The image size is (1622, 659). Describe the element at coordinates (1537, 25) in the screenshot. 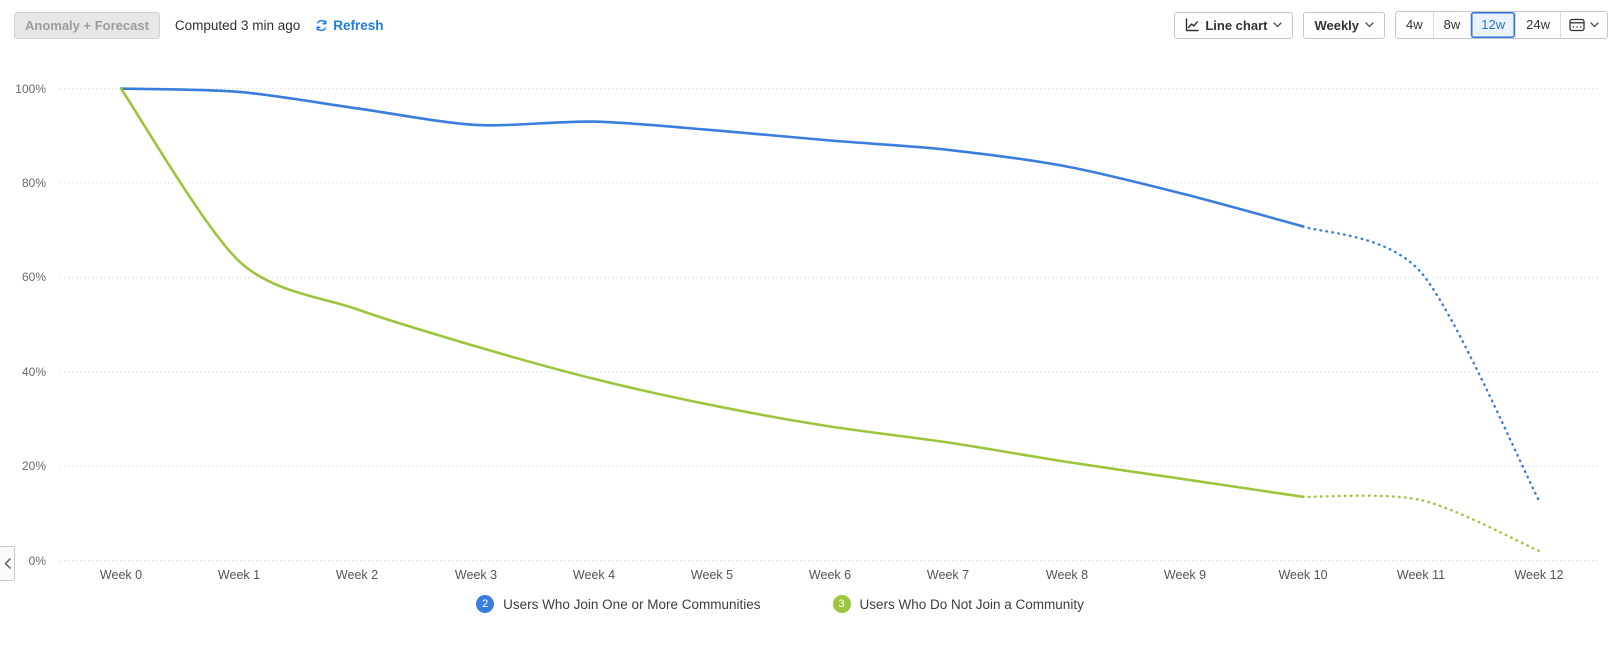

I see `range-button-24w: 24w` at that location.